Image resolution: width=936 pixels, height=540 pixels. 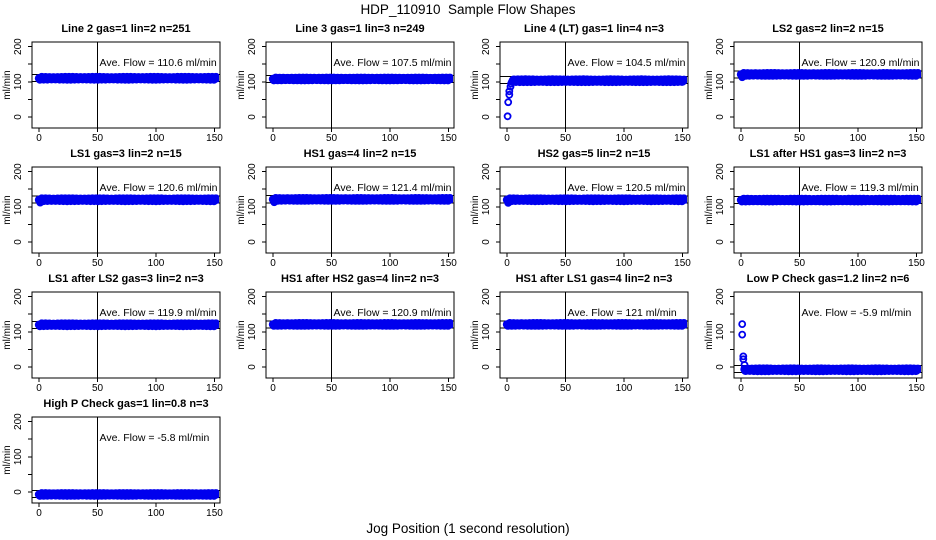 I want to click on panel-title: Line 3 gas=1 lin=3 n=249, so click(x=359, y=29).